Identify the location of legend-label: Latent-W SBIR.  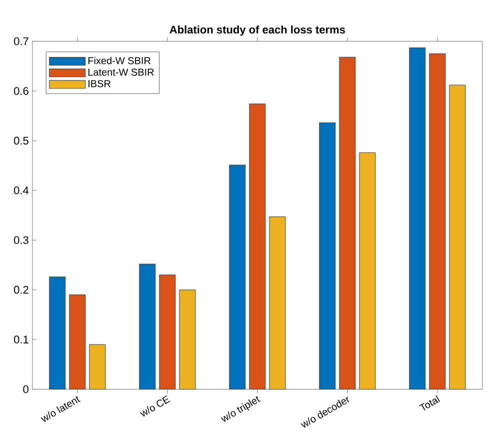
(121, 72).